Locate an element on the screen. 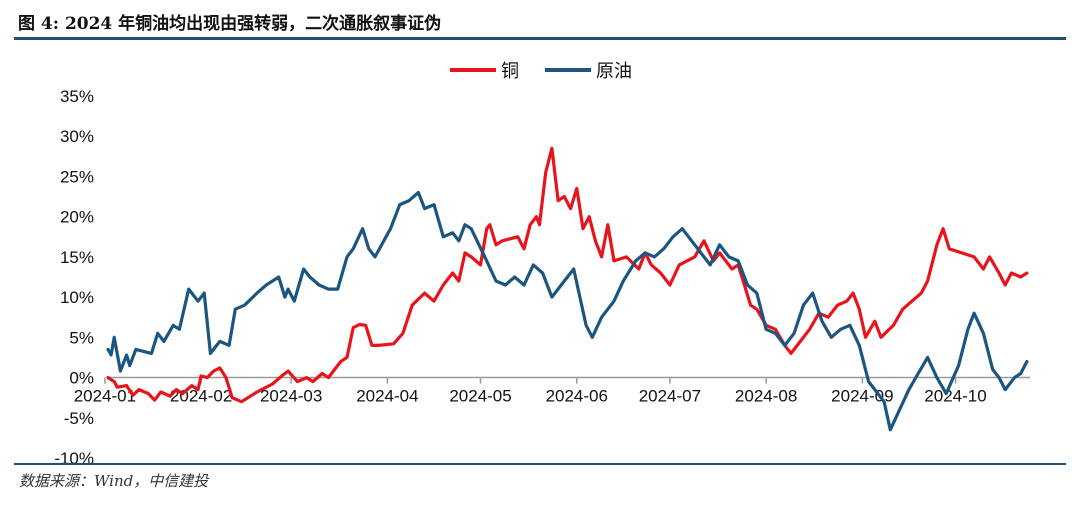 The width and height of the screenshot is (1080, 507). x-tick-label: 2024-08 is located at coordinates (766, 396).